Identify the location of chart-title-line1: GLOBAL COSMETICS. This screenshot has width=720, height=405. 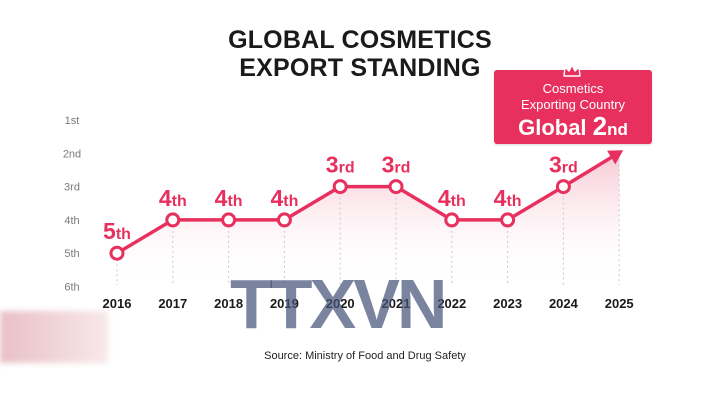
(360, 40).